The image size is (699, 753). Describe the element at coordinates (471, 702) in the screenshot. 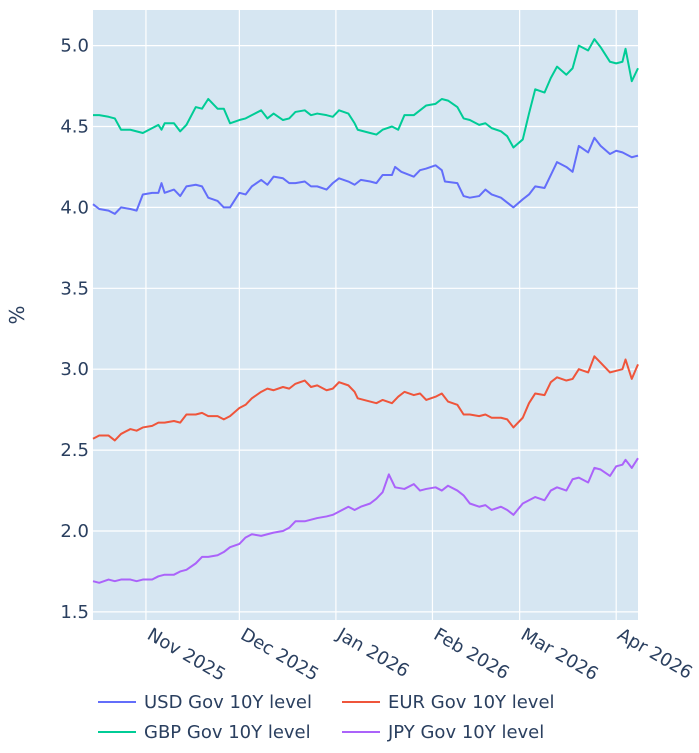

I see `legend-label: EUR Gov 10Y level` at that location.